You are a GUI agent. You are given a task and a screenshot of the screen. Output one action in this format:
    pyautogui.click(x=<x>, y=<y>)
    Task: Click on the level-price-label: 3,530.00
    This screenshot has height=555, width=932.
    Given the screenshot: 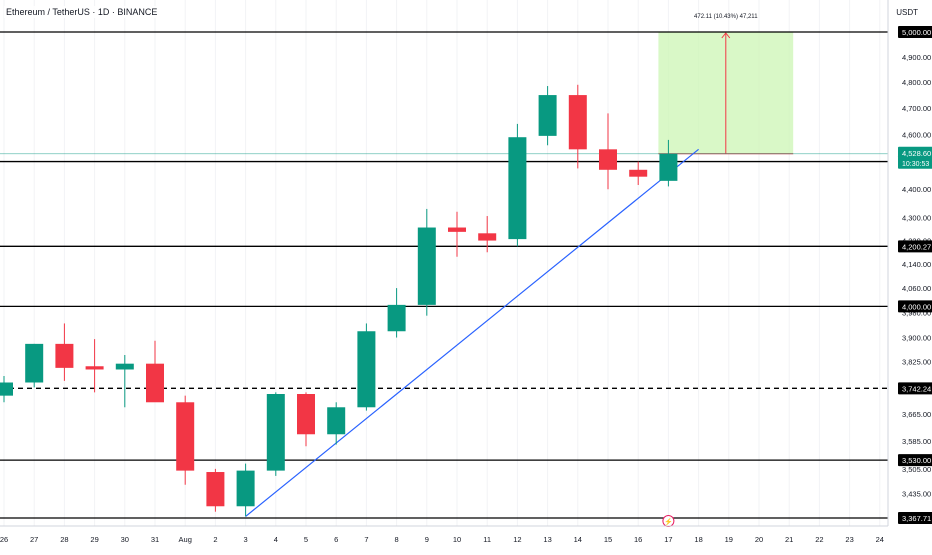 What is the action you would take?
    pyautogui.click(x=916, y=460)
    